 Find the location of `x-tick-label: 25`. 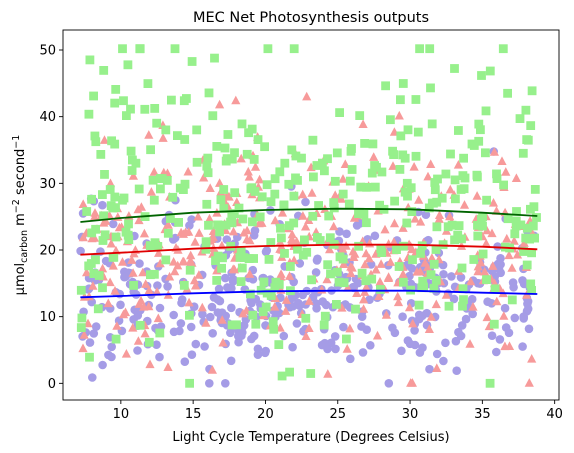

x-tick-label: 25 is located at coordinates (337, 414).